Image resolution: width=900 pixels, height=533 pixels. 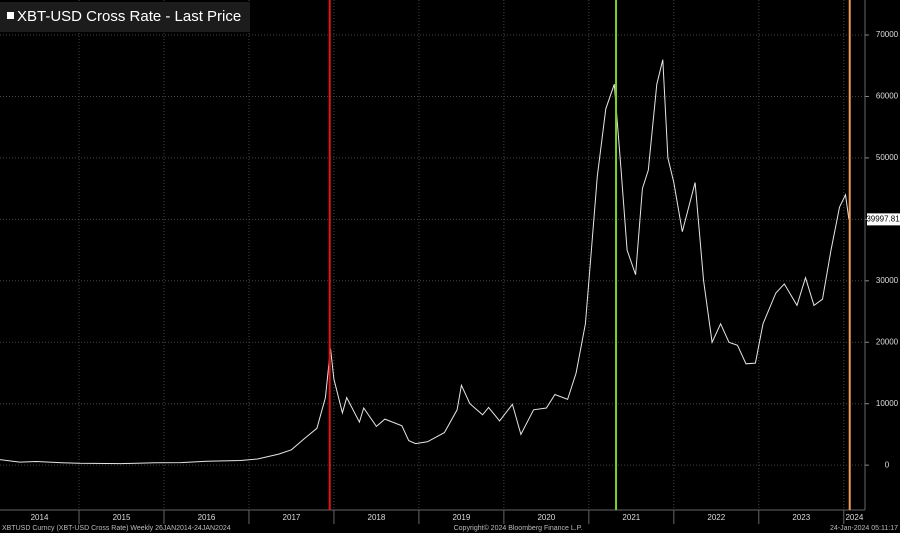 I want to click on x-tick-label: 2024, so click(x=854, y=517).